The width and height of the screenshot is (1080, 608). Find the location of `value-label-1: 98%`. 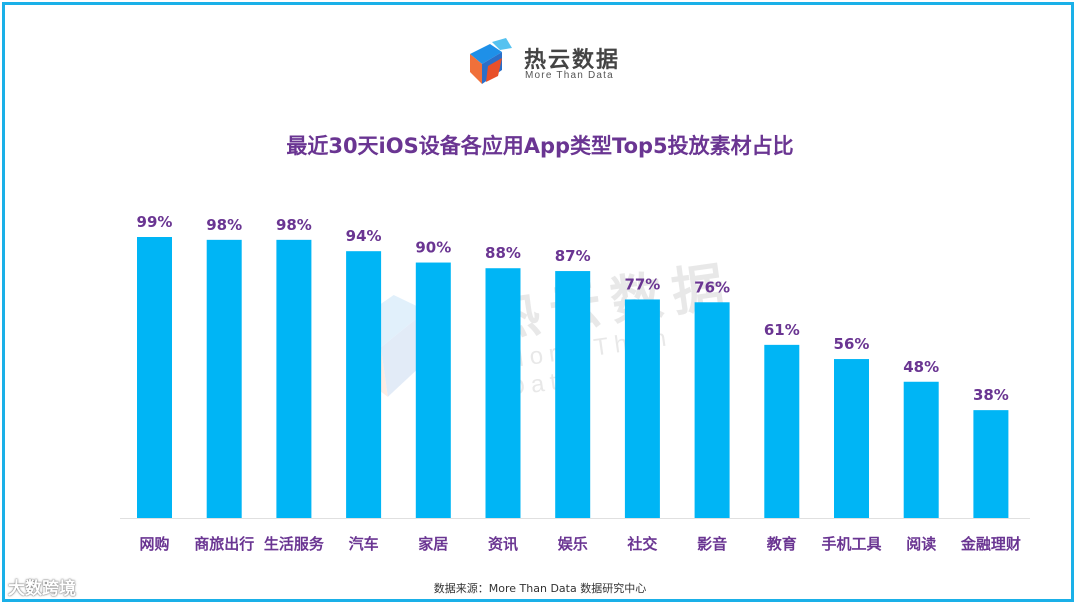

value-label-1: 98% is located at coordinates (224, 225).